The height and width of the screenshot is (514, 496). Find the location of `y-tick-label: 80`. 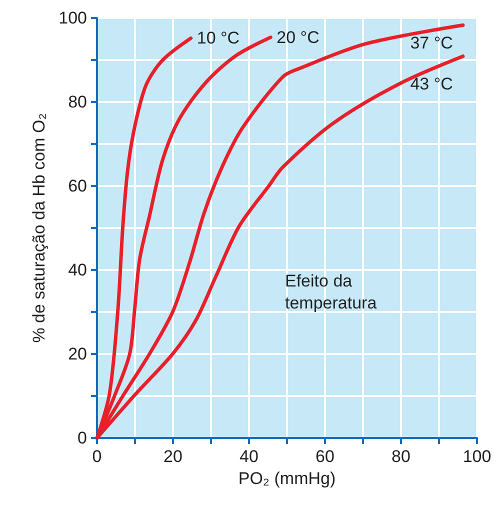

y-tick-label: 80 is located at coordinates (77, 102).